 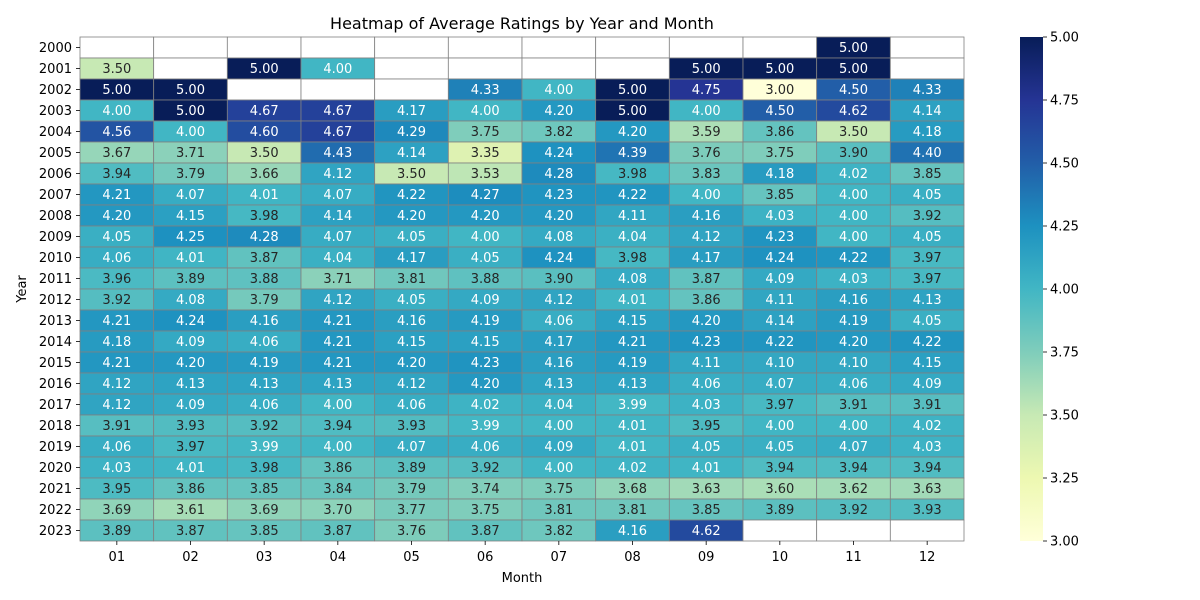 I want to click on cell-value-label: 3.75, so click(x=779, y=153).